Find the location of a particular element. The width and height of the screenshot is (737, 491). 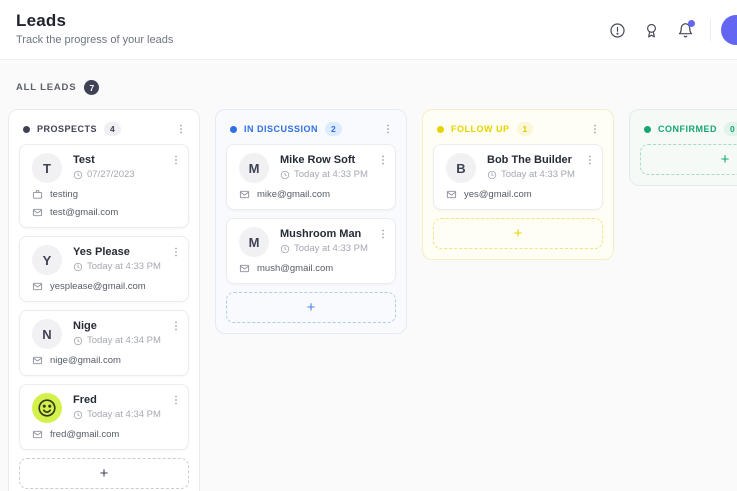

lead-email-row: fred@gmail.com is located at coordinates (104, 434).